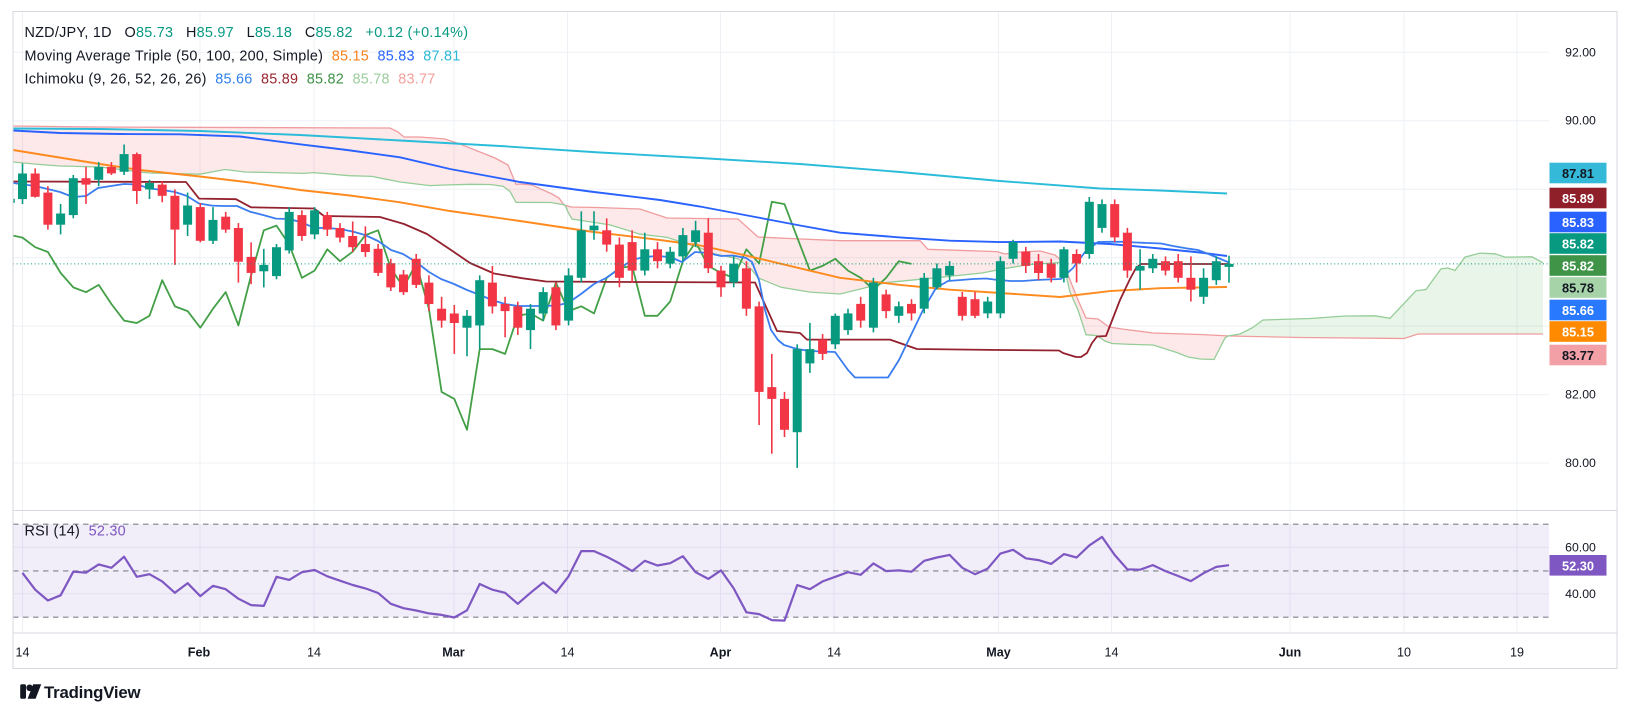 This screenshot has width=1631, height=716. I want to click on svg-text: 60.00, so click(1580, 547).